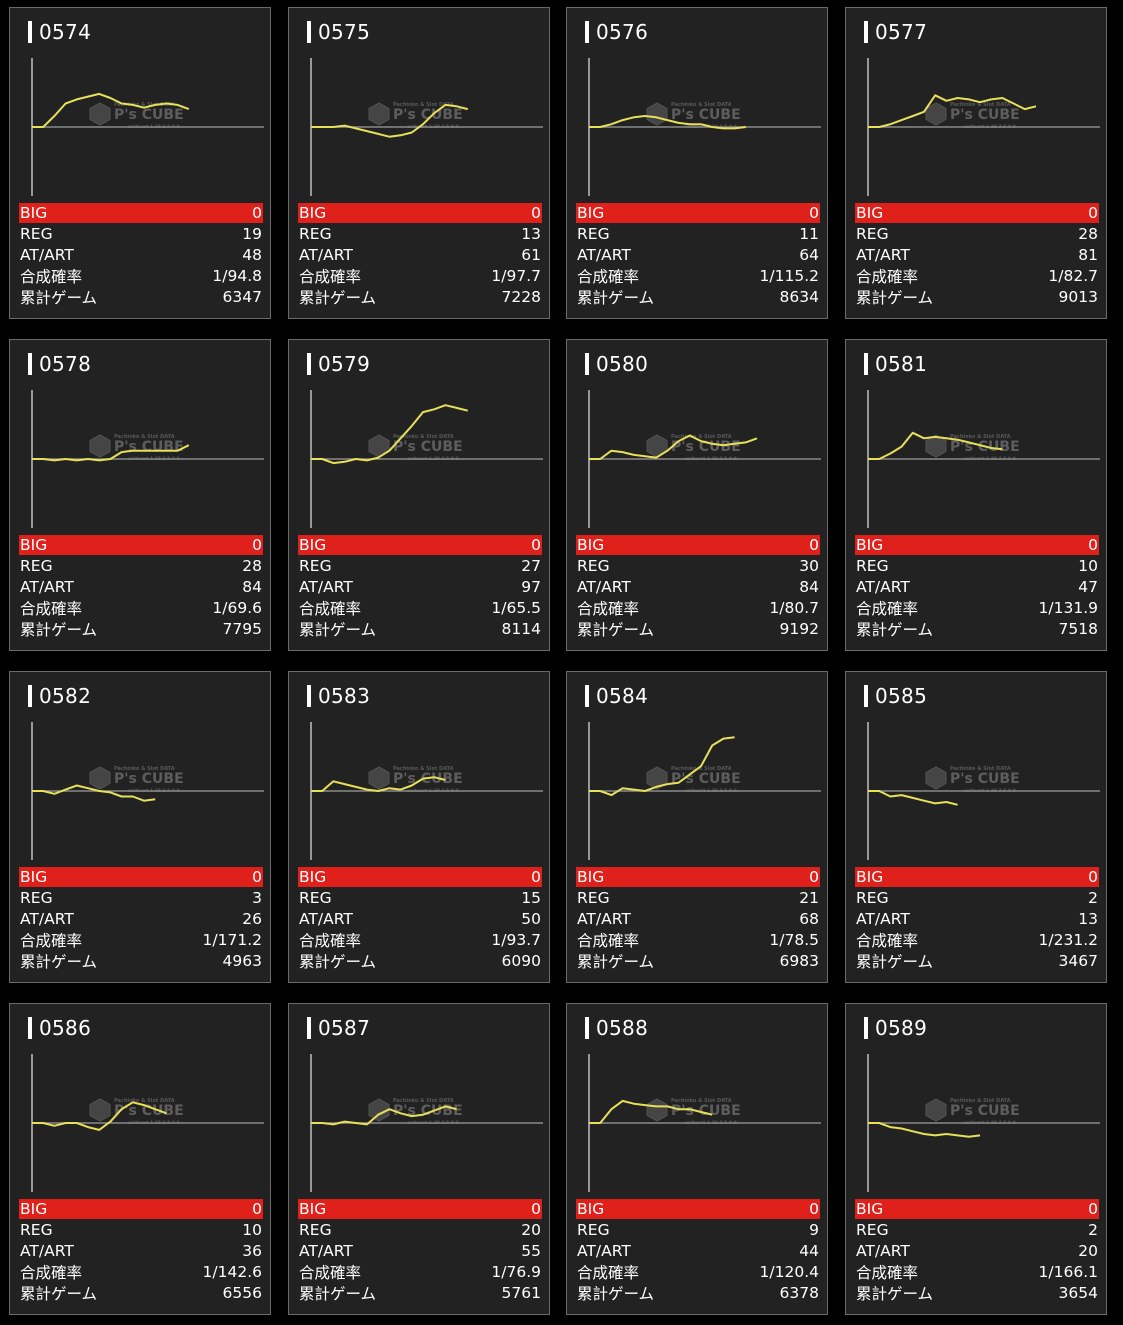 This screenshot has width=1123, height=1325. I want to click on stat-row-games: 累計ゲーム 3654, so click(977, 1292).